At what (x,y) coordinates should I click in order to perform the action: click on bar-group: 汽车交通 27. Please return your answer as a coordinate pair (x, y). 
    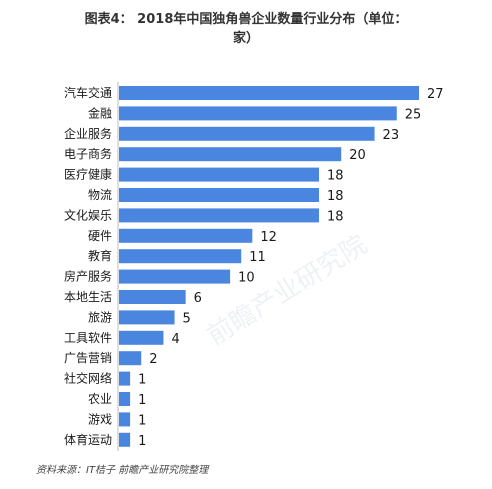
    Looking at the image, I should click on (254, 93).